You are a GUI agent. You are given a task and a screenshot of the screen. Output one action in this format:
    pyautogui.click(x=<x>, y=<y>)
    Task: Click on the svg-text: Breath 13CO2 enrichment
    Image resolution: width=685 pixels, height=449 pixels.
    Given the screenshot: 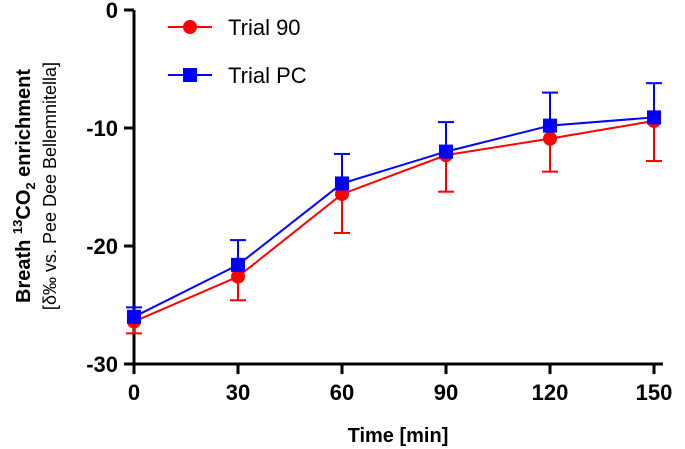 What is the action you would take?
    pyautogui.click(x=24, y=186)
    